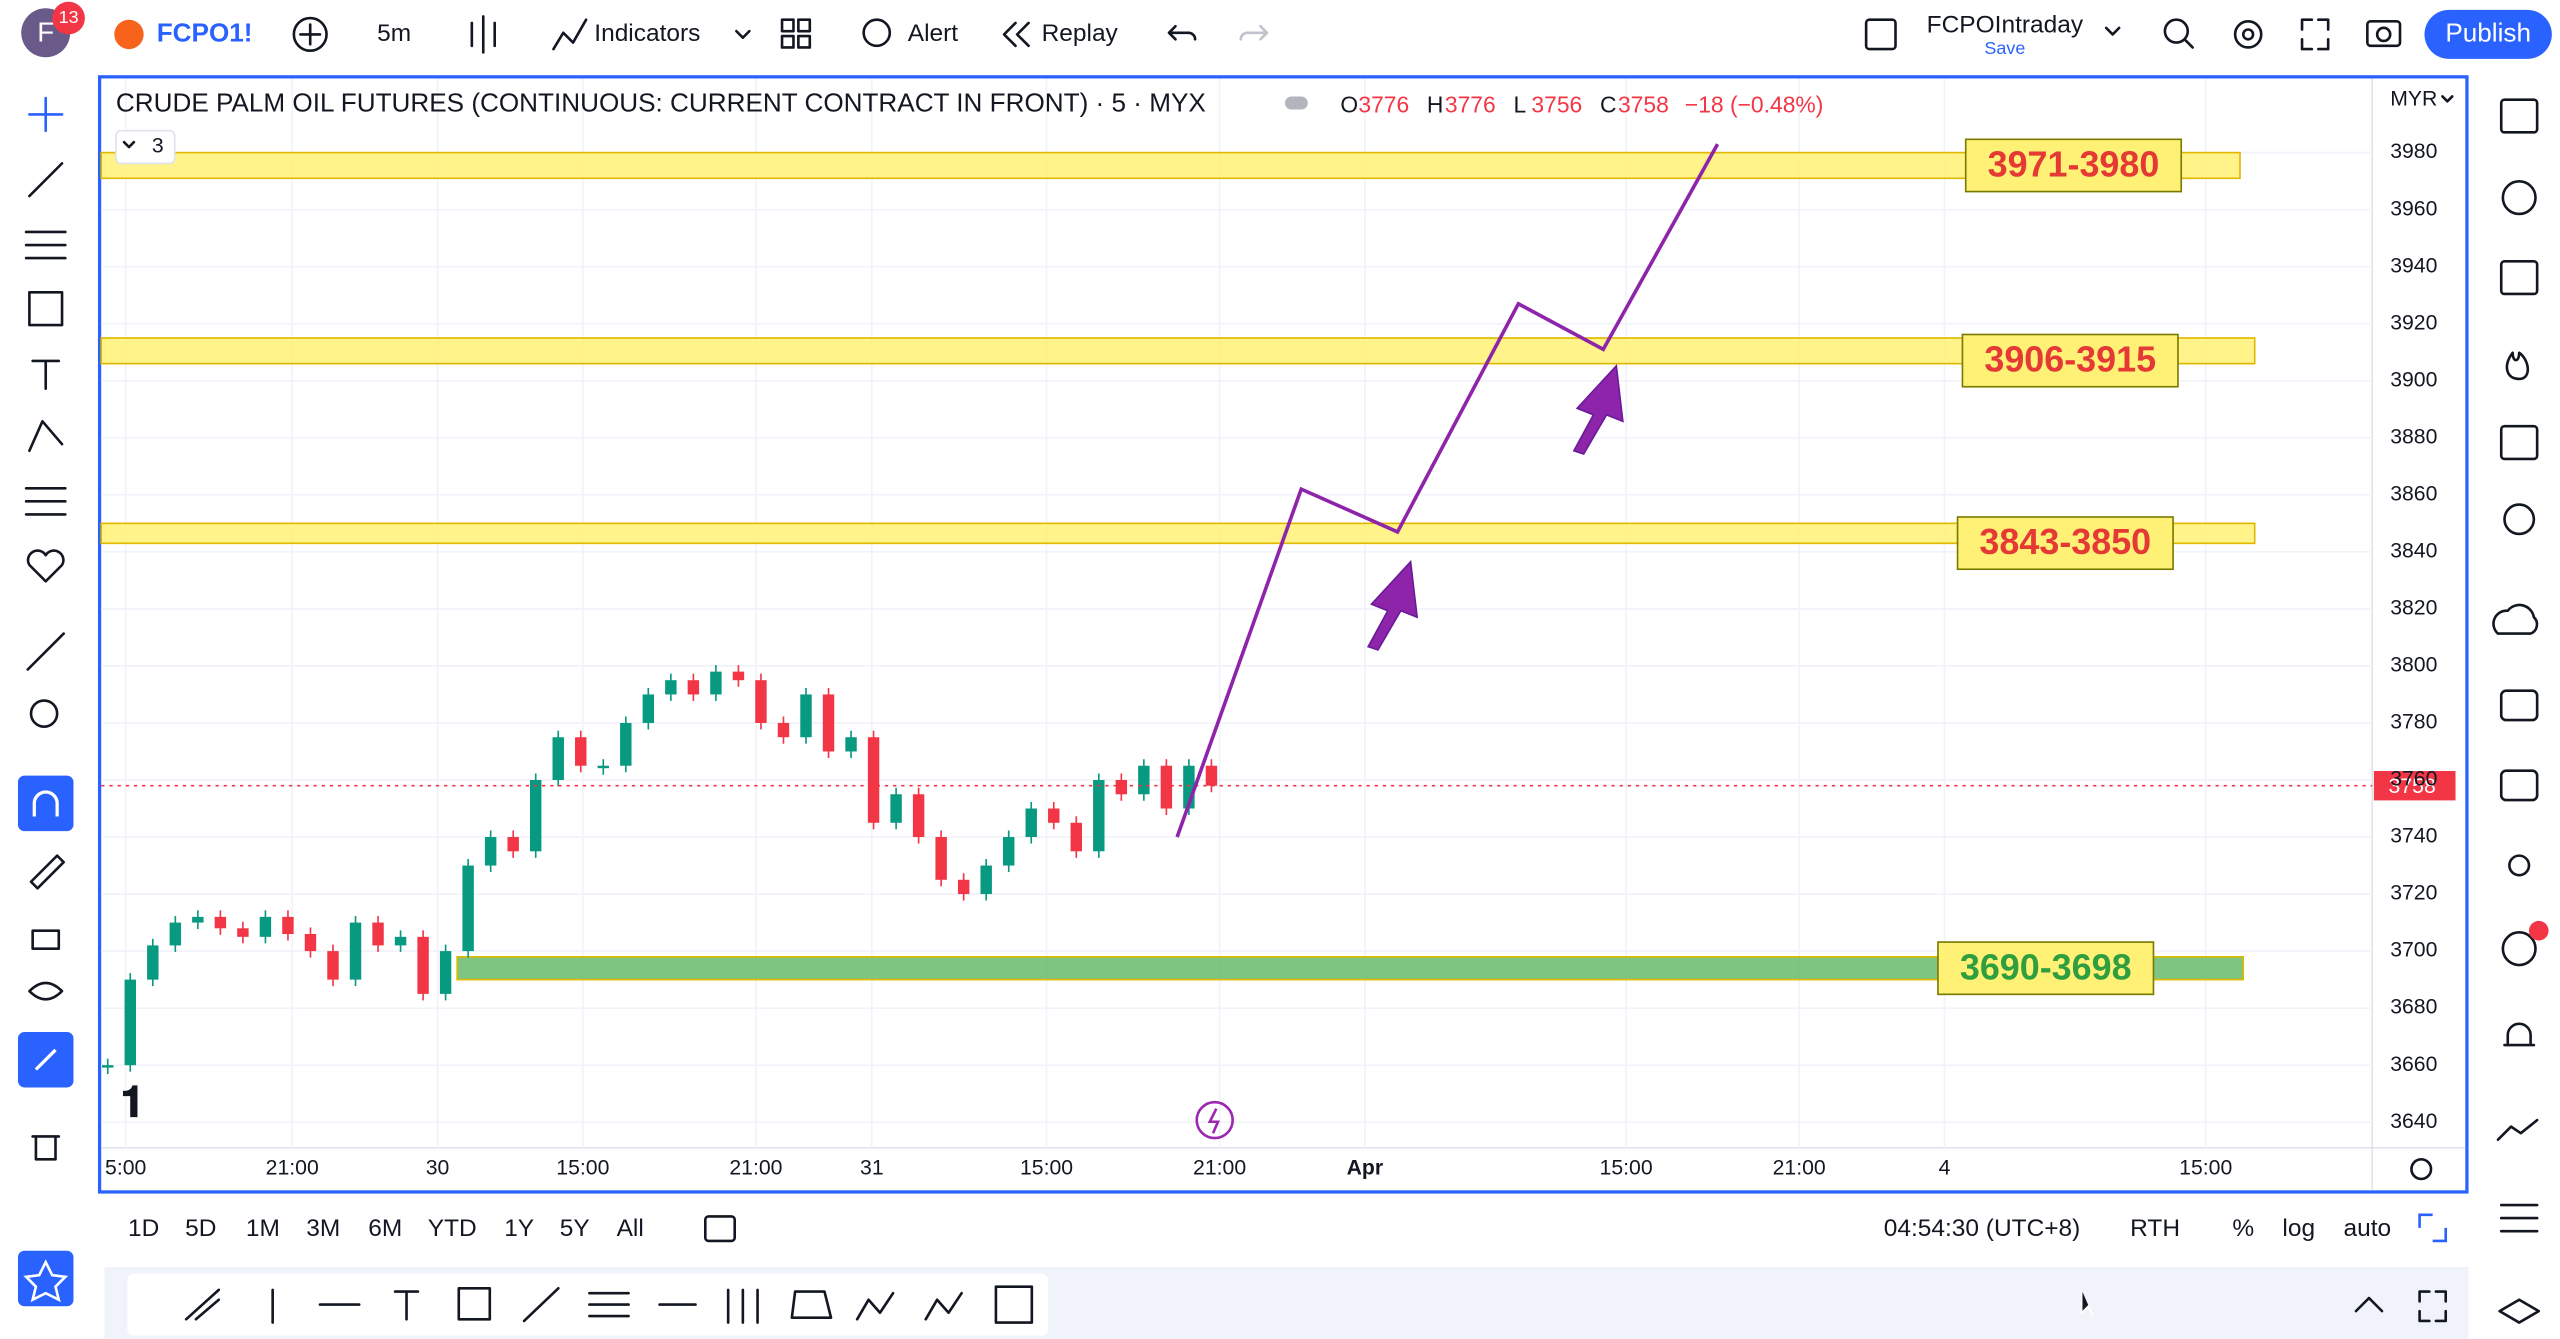 This screenshot has height=1339, width=2560. Describe the element at coordinates (2519, 865) in the screenshot. I see `signals` at that location.